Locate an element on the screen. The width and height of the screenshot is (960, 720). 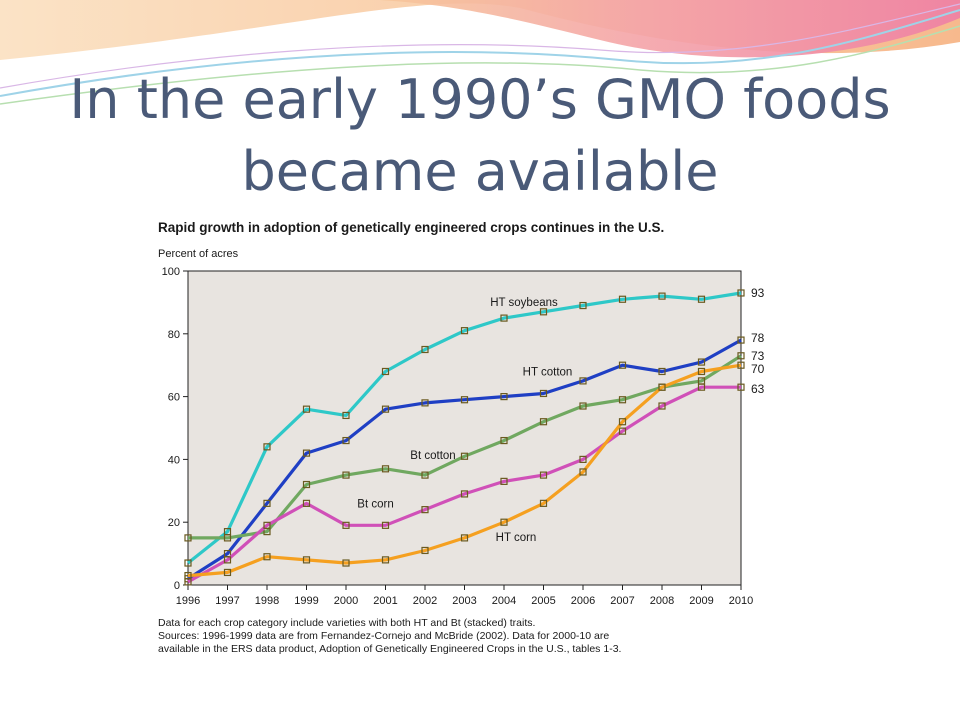
x-tick-label: 2006 is located at coordinates (583, 601).